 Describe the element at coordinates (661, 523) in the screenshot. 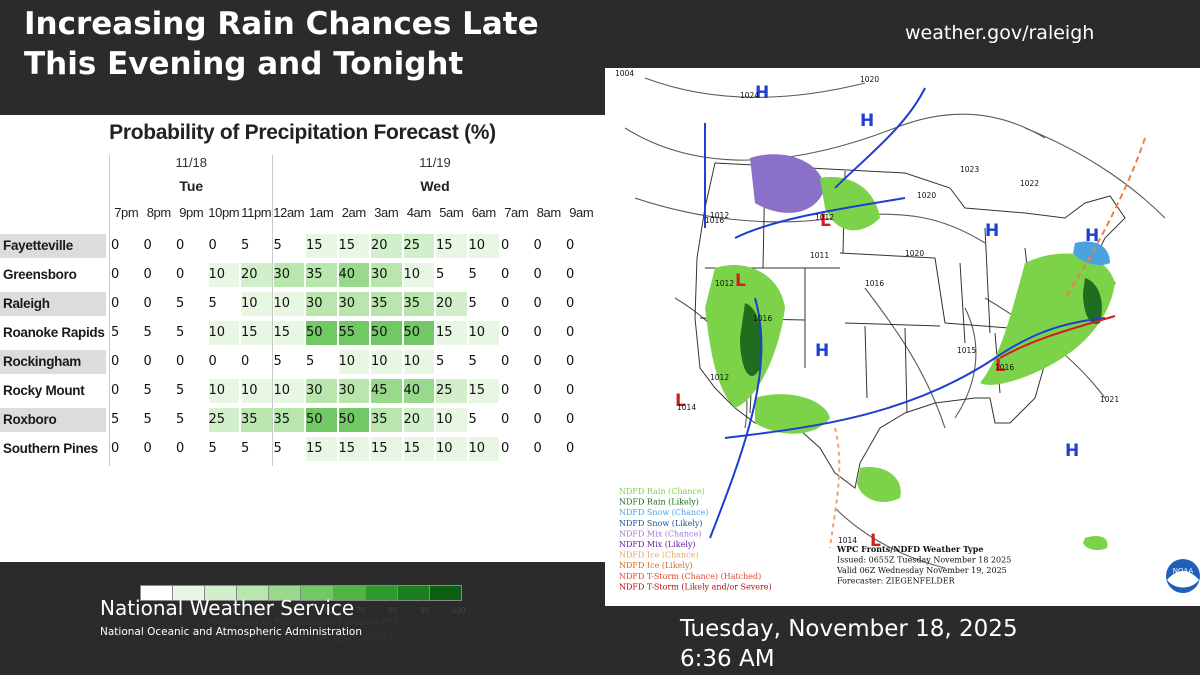

I see `map-legend-item: NDFD Snow (Likely)` at that location.